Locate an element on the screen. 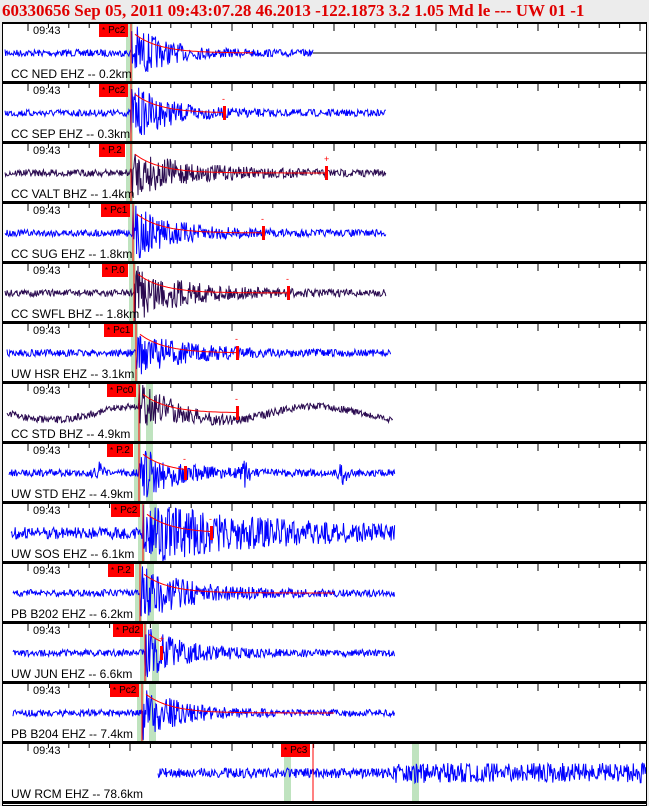  trace-panel: - 09:43 CC SEP EHZ -- 0.3km * Pc2 is located at coordinates (324, 114).